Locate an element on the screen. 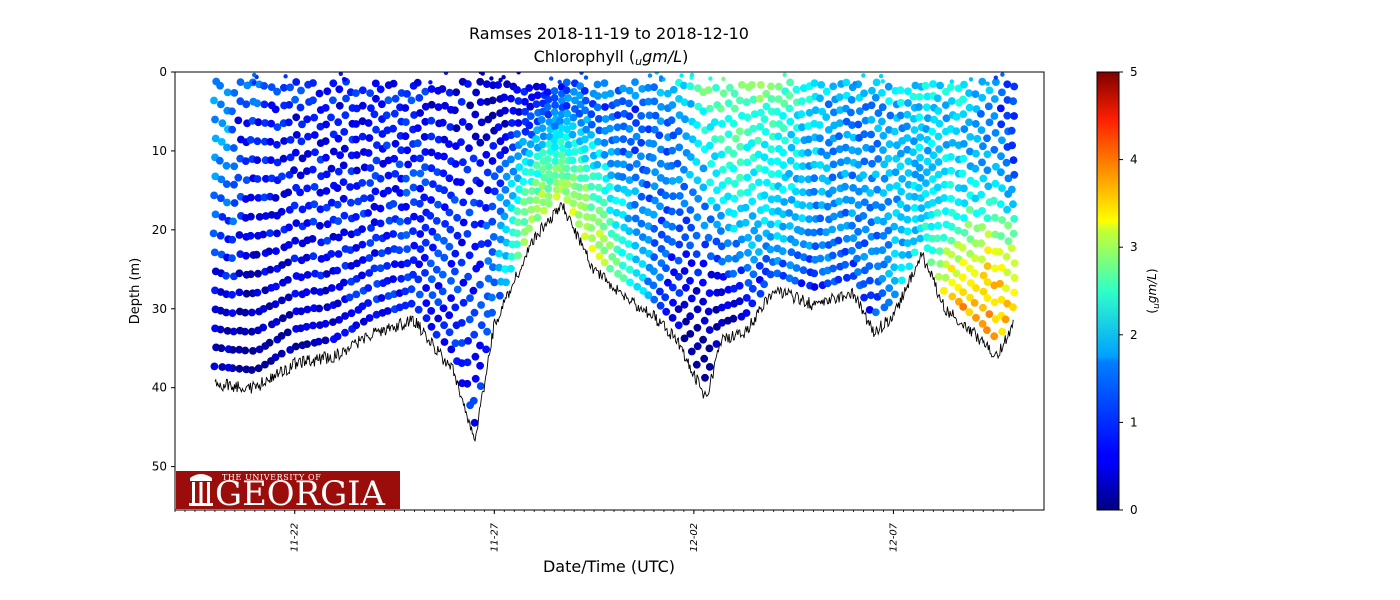  y-tick-label: 20 is located at coordinates (159, 230).